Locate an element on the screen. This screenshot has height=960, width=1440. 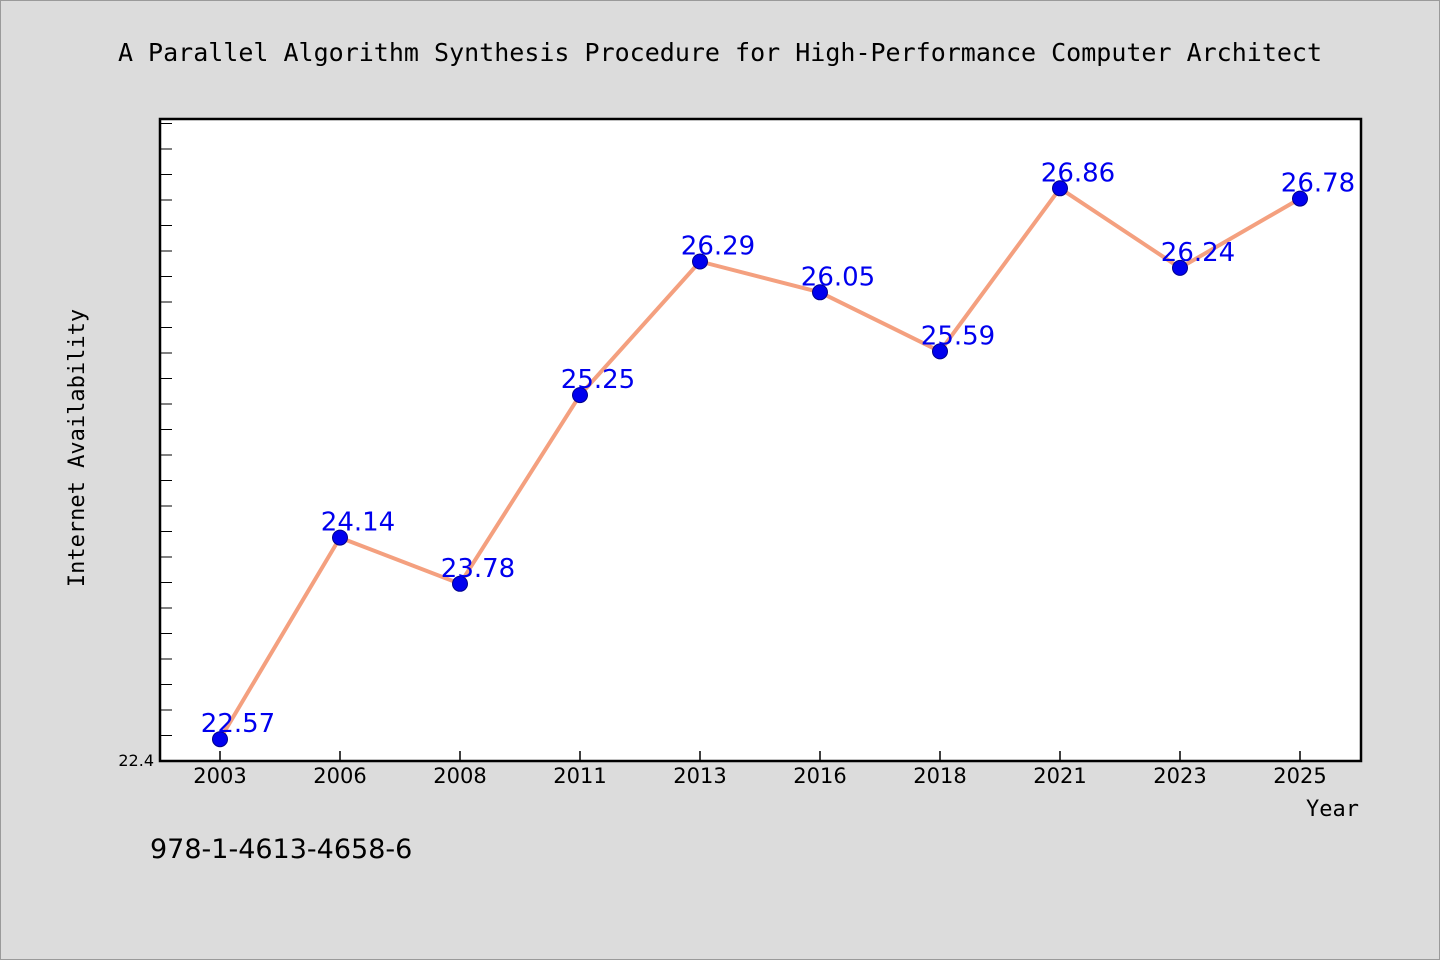
x-tick-label: 2025 is located at coordinates (1299, 776).